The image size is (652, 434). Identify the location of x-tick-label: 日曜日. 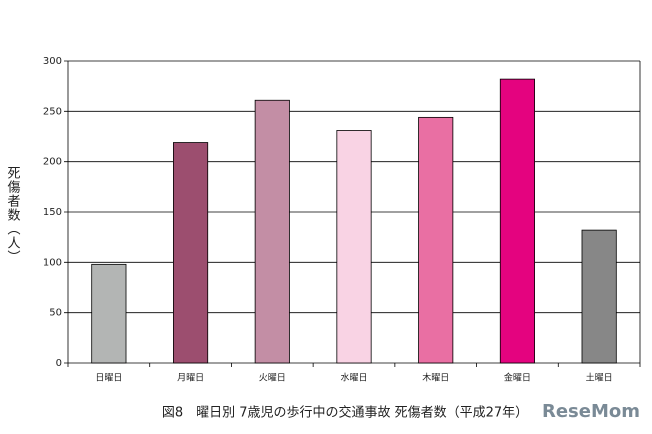
(108, 378).